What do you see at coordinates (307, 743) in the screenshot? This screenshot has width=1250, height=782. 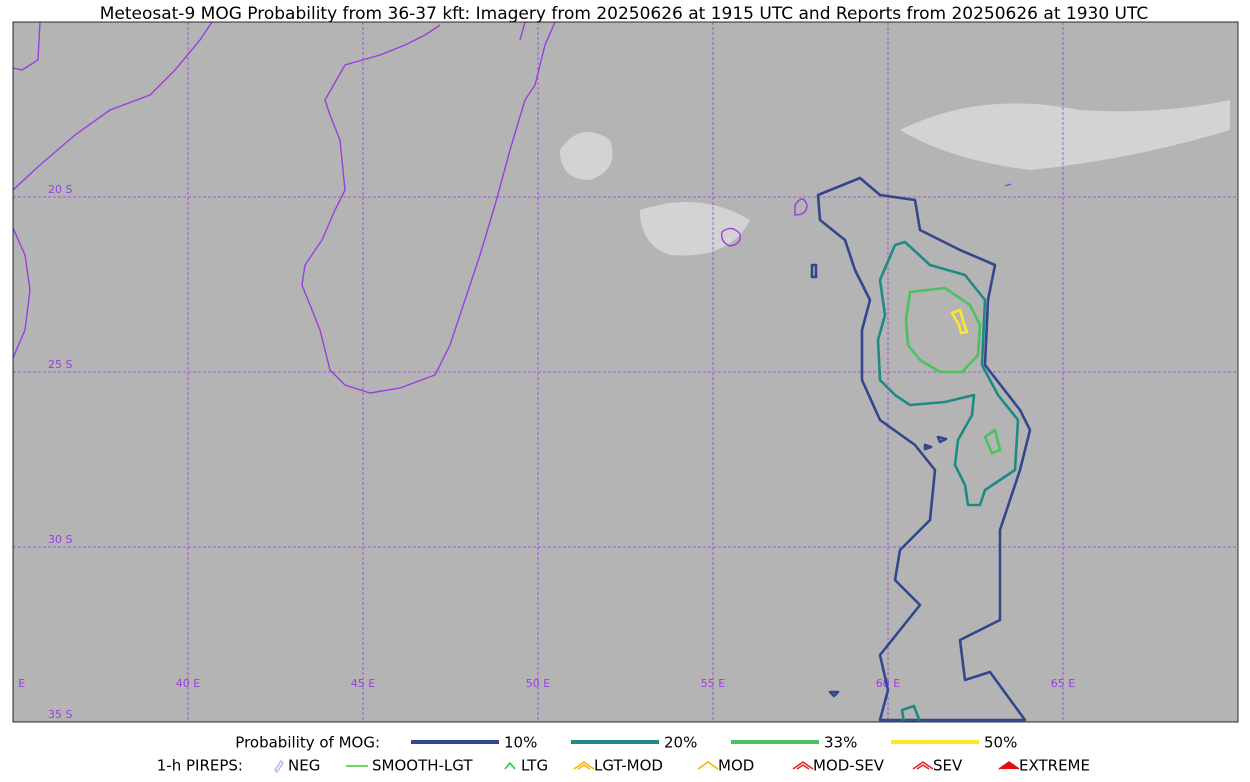 I see `legend-heading: Probability of MOG:` at bounding box center [307, 743].